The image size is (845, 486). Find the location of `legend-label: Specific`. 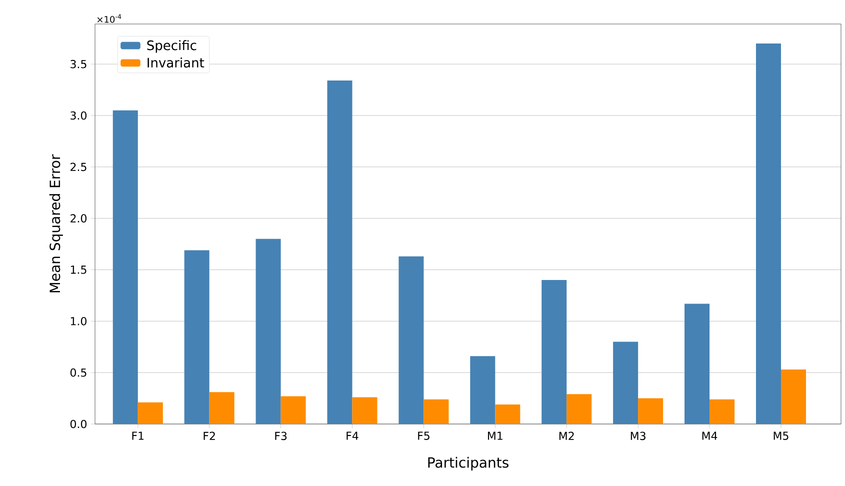

legend-label: Specific is located at coordinates (171, 46).